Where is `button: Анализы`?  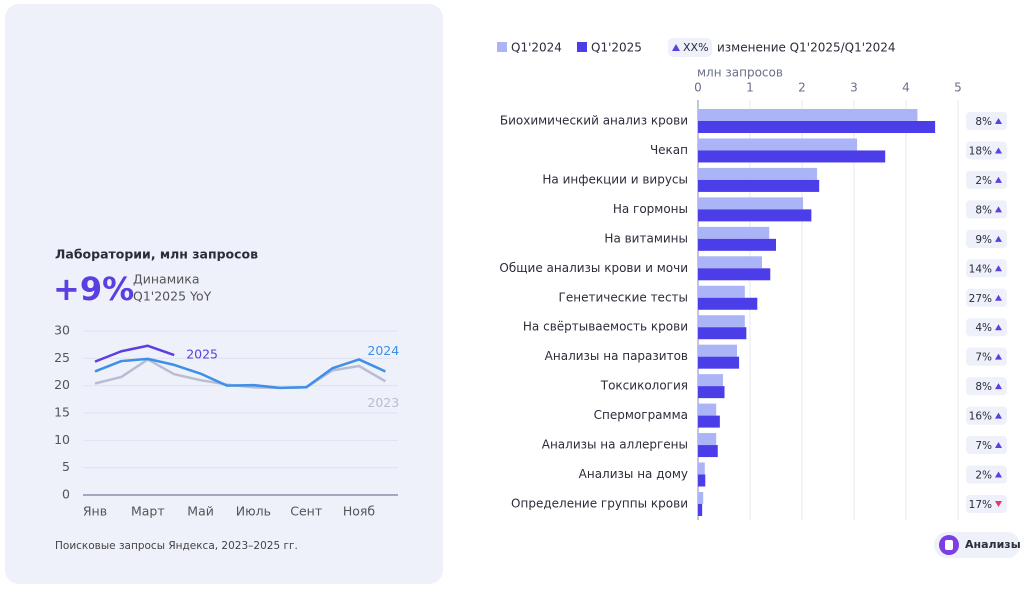 button: Анализы is located at coordinates (977, 545).